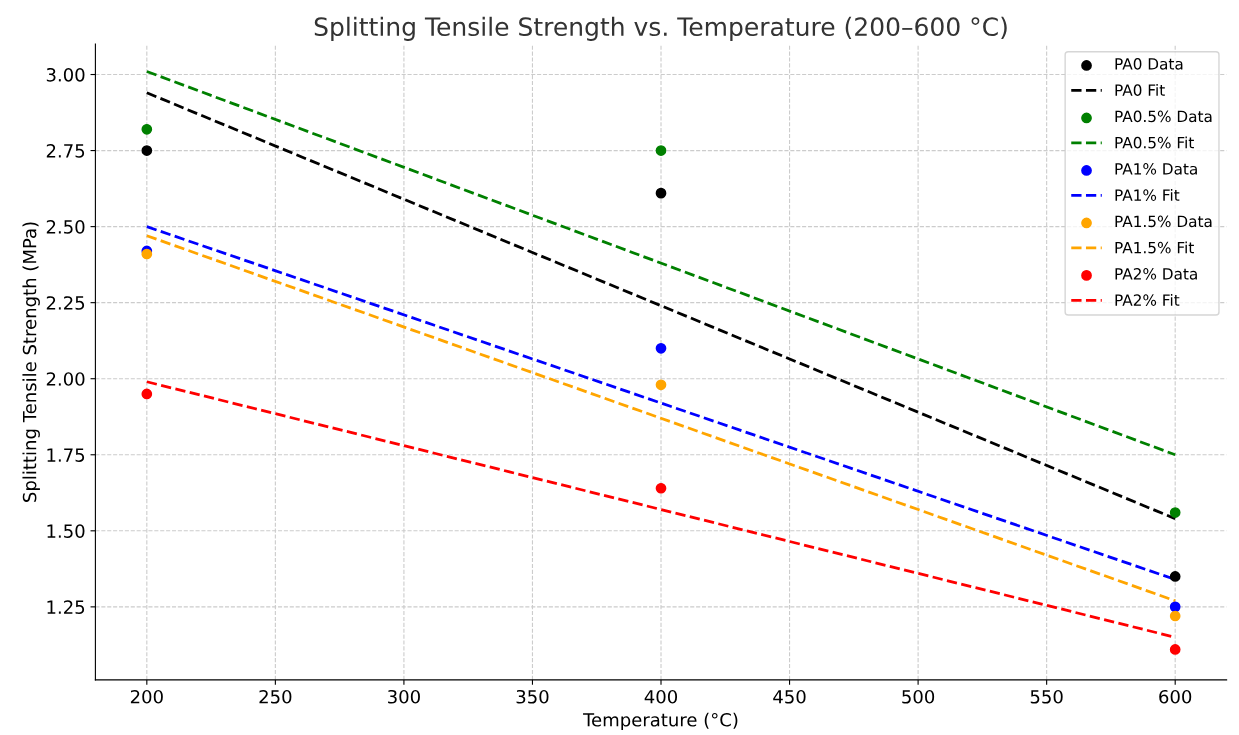  Describe the element at coordinates (1163, 116) in the screenshot. I see `legend-label: PA0.5% Data` at that location.